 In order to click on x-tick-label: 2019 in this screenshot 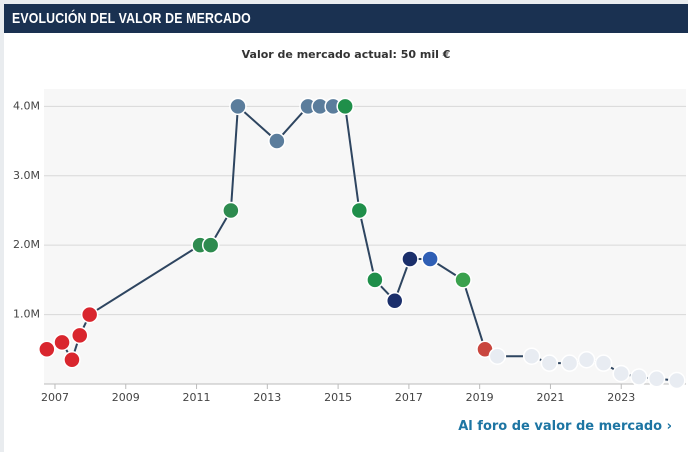, I will do `click(480, 397)`.